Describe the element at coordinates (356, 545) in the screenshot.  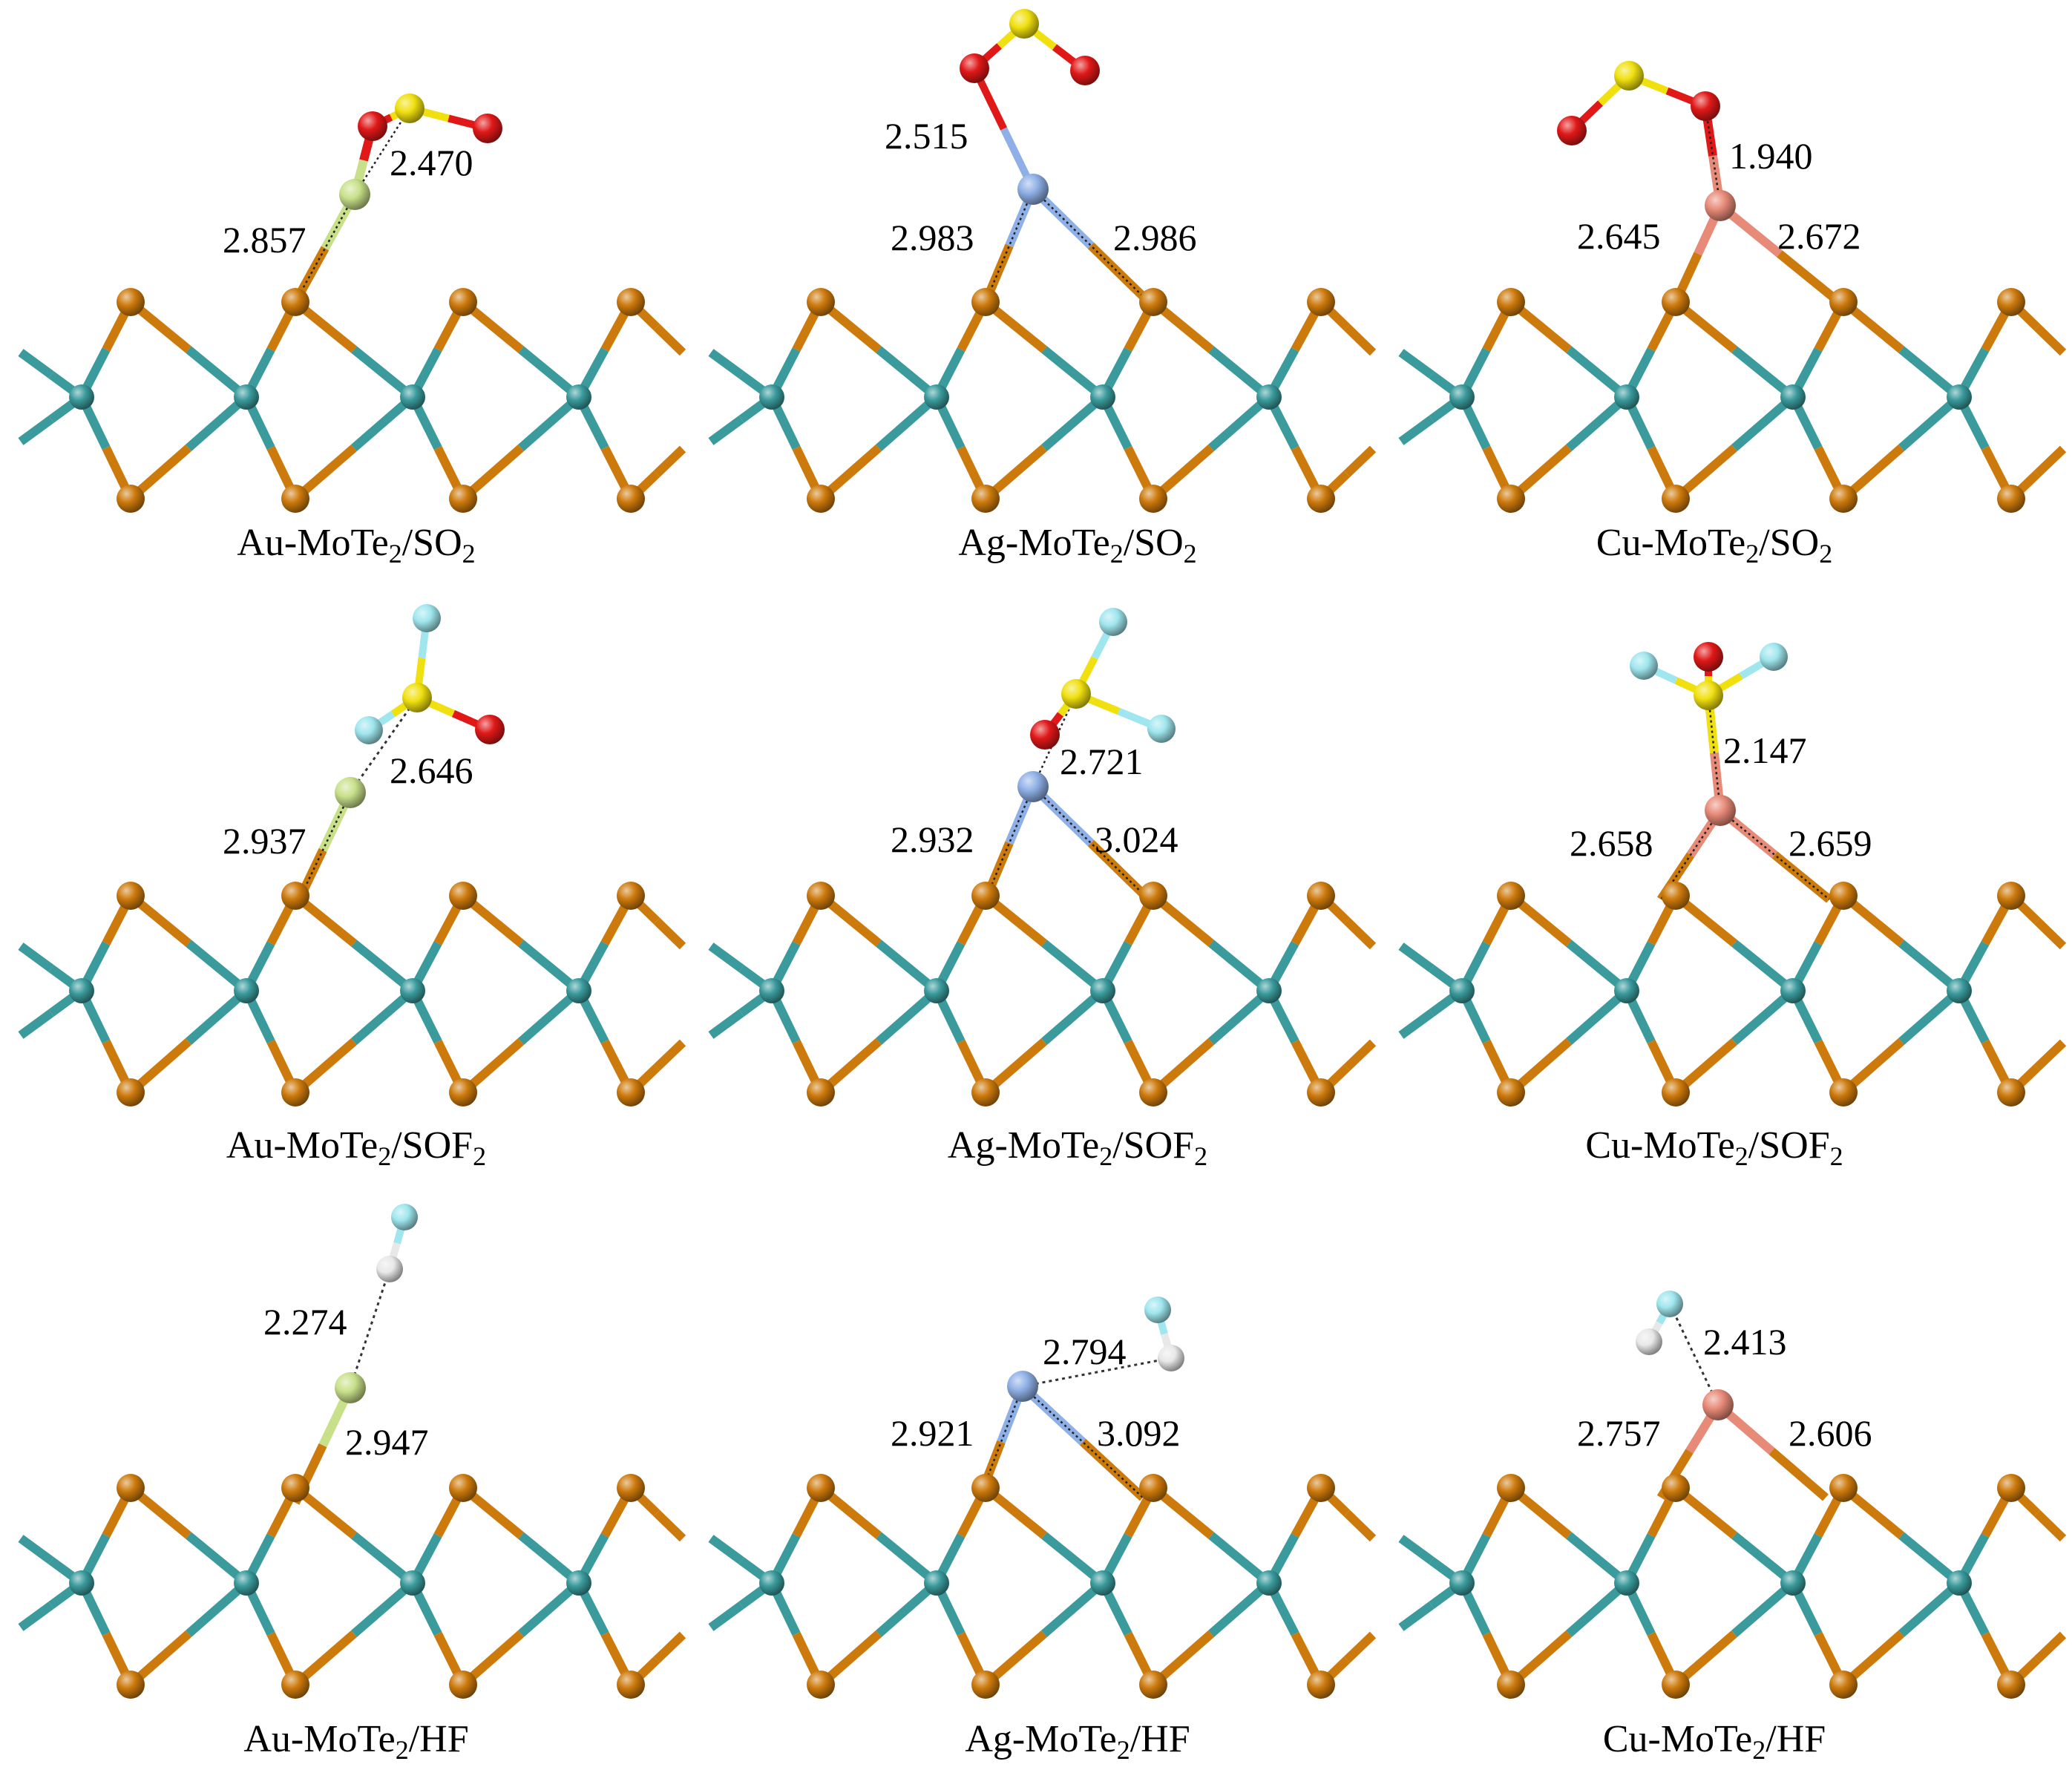
I see `au-so2-caption: Au-MoTe2/SO2` at that location.